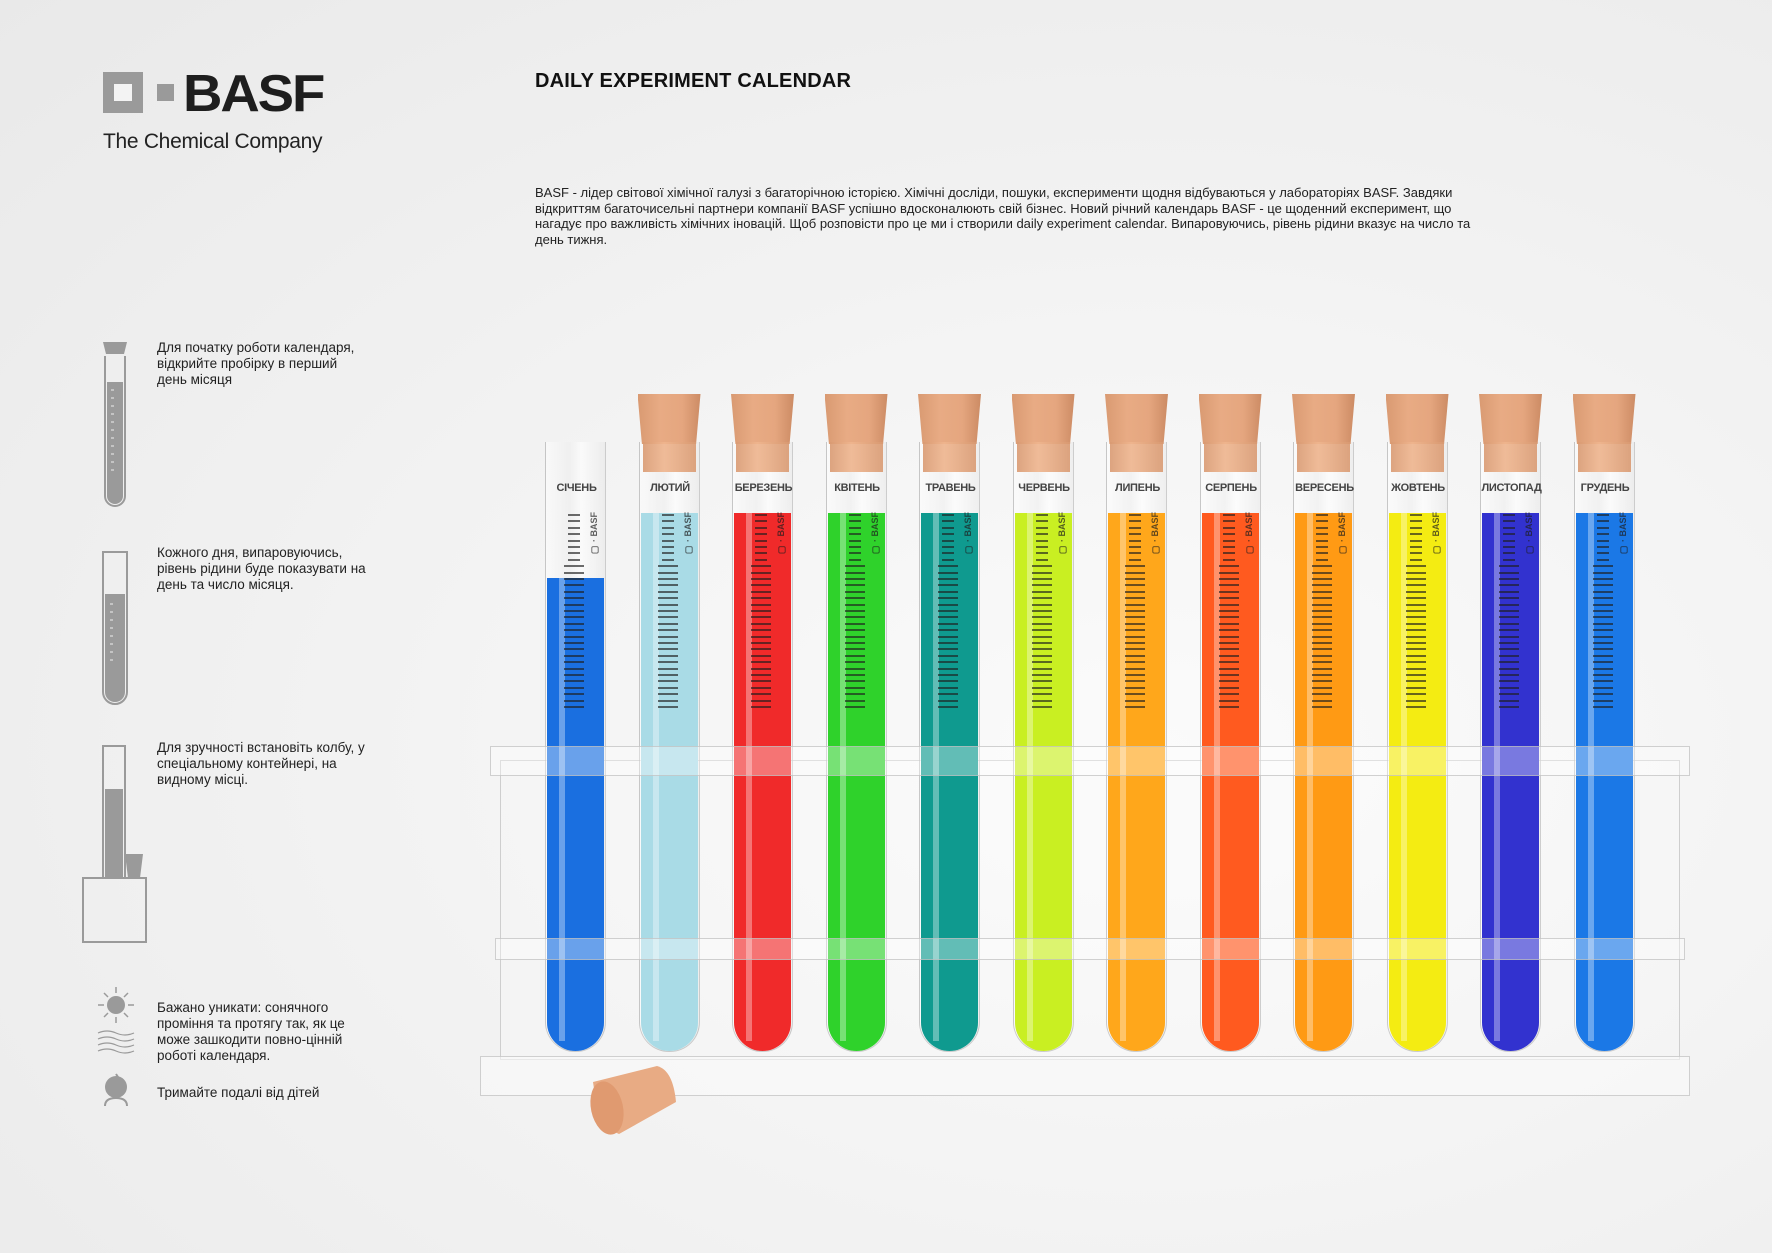 The image size is (1772, 1253). What do you see at coordinates (575, 747) in the screenshot?
I see `test-tube-1: ▢ · BASF СІЧЕНЬ` at bounding box center [575, 747].